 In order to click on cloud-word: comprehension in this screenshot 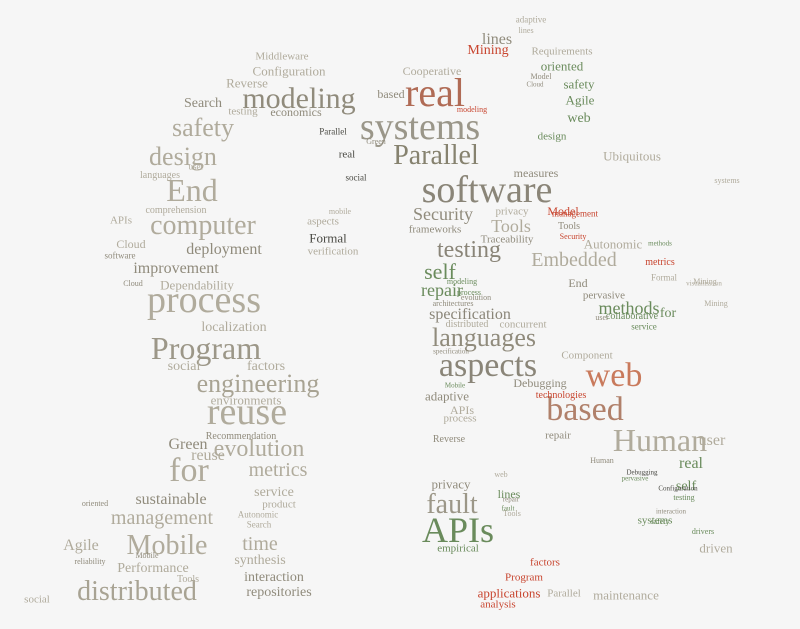, I will do `click(176, 210)`.